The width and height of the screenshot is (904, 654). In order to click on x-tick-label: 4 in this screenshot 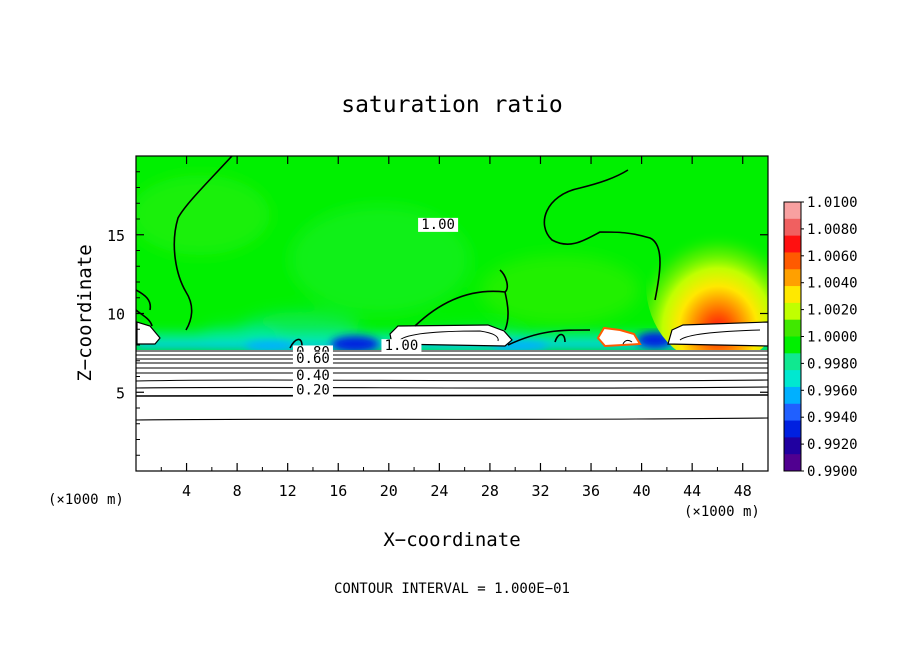, I will do `click(186, 491)`.